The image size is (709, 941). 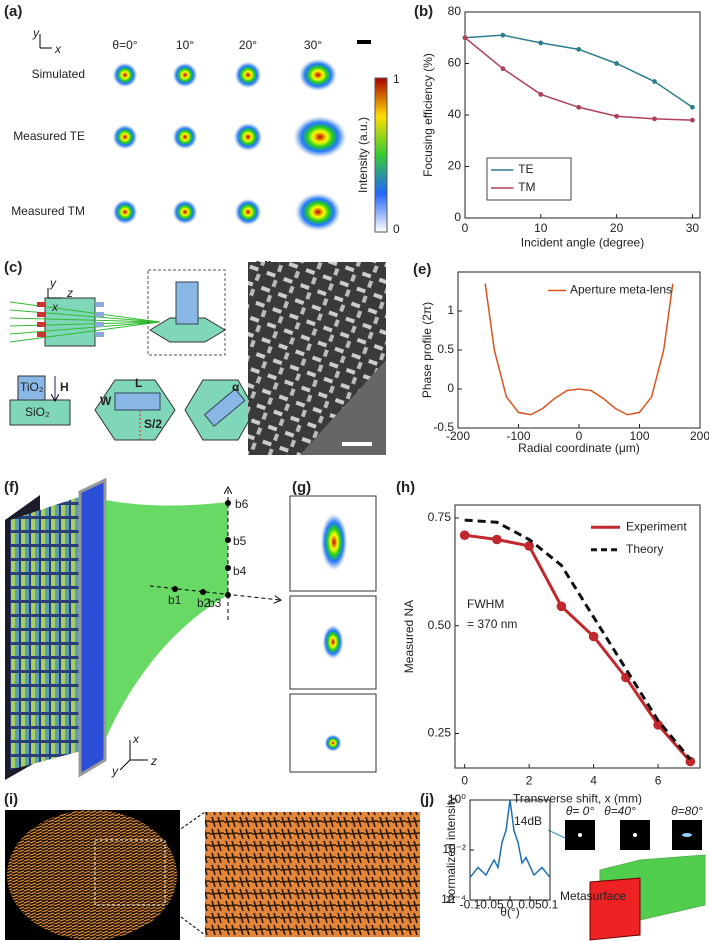 I want to click on panel-label: (g), so click(x=301, y=487).